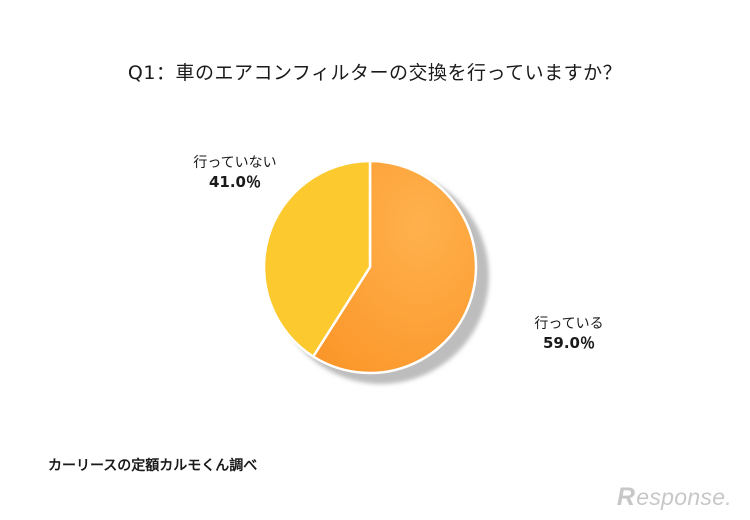 The height and width of the screenshot is (520, 750). I want to click on slice-label-value: 59.0％, so click(568, 342).